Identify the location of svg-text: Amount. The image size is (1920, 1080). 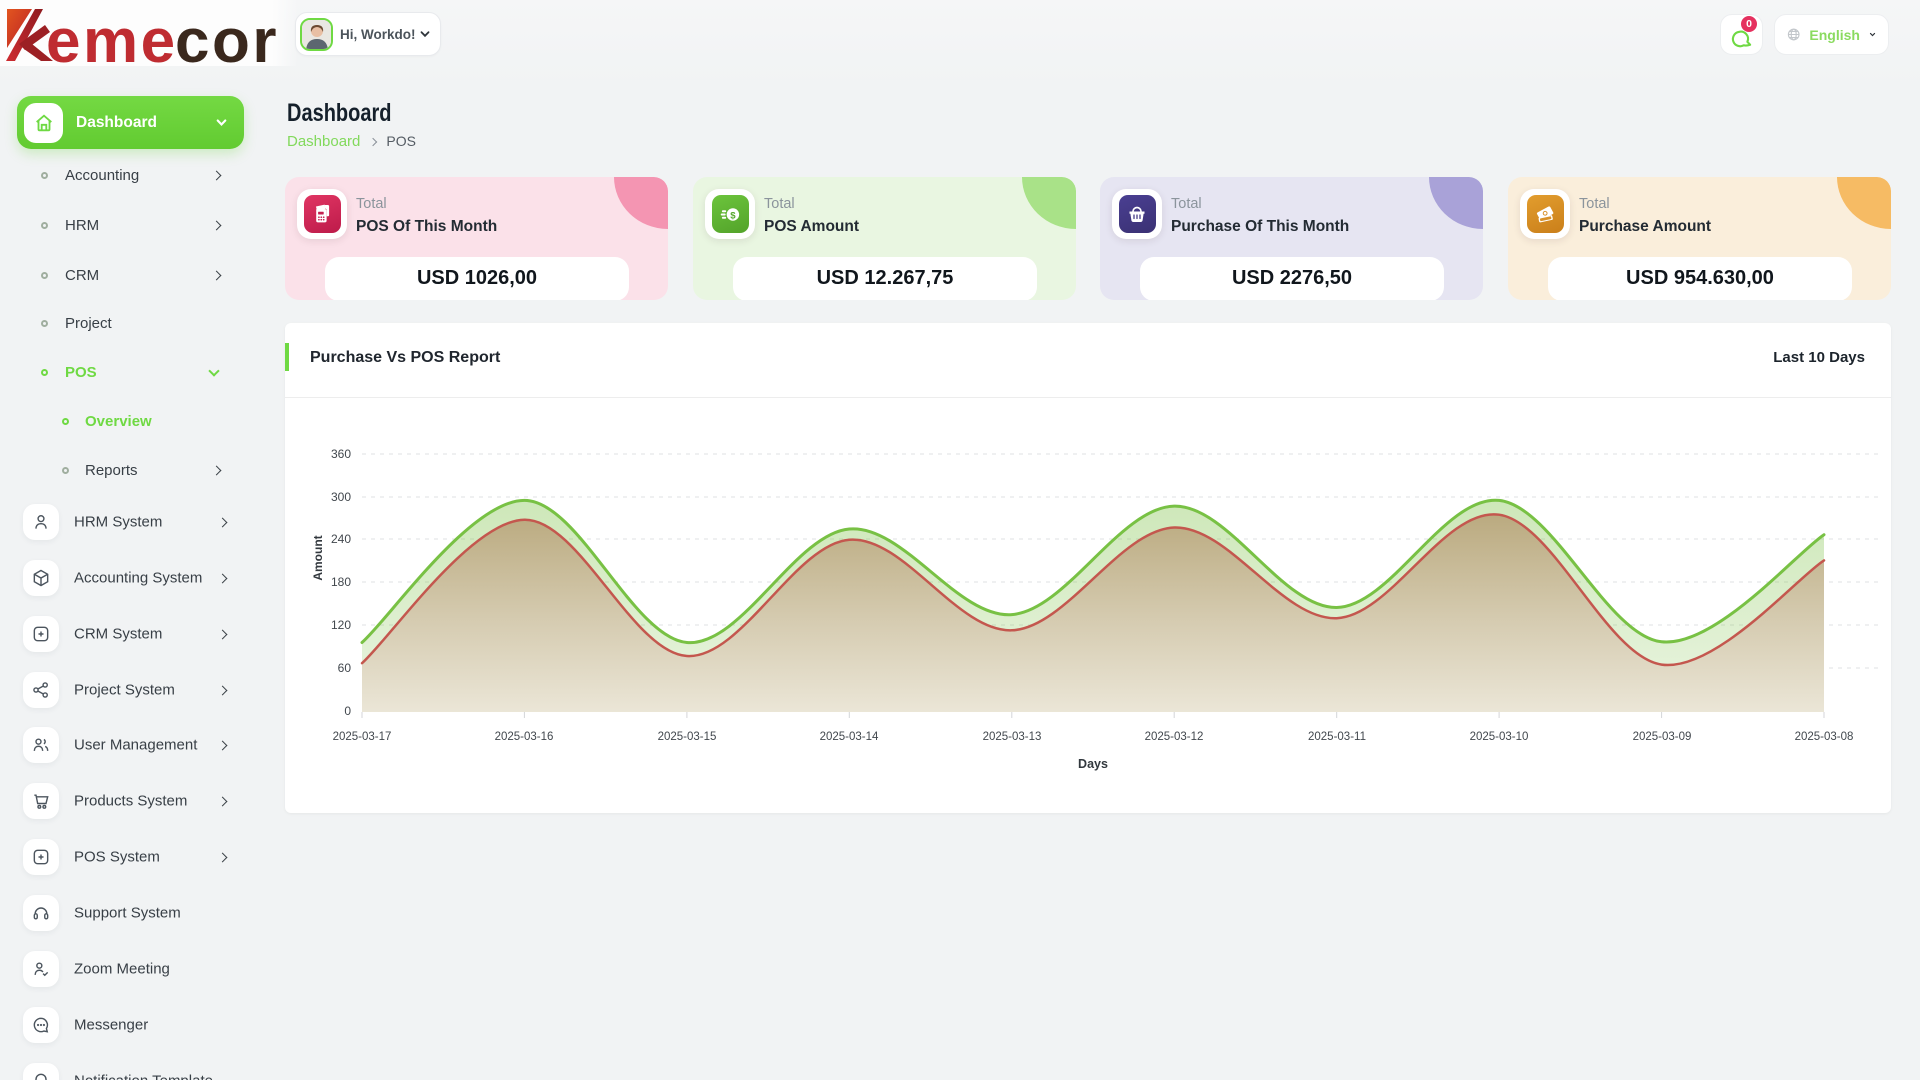
(318, 557).